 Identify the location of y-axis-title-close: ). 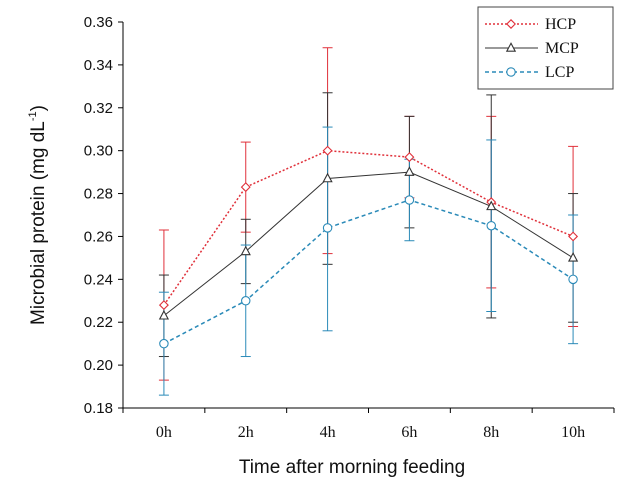
(38, 108).